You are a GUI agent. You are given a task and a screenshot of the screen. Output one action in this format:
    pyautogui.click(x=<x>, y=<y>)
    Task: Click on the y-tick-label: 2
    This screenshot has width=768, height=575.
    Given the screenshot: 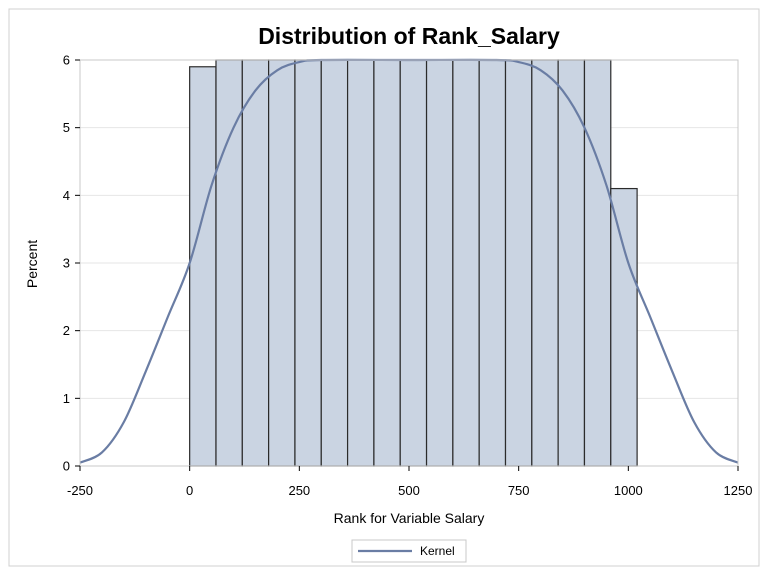 What is the action you would take?
    pyautogui.click(x=66, y=330)
    